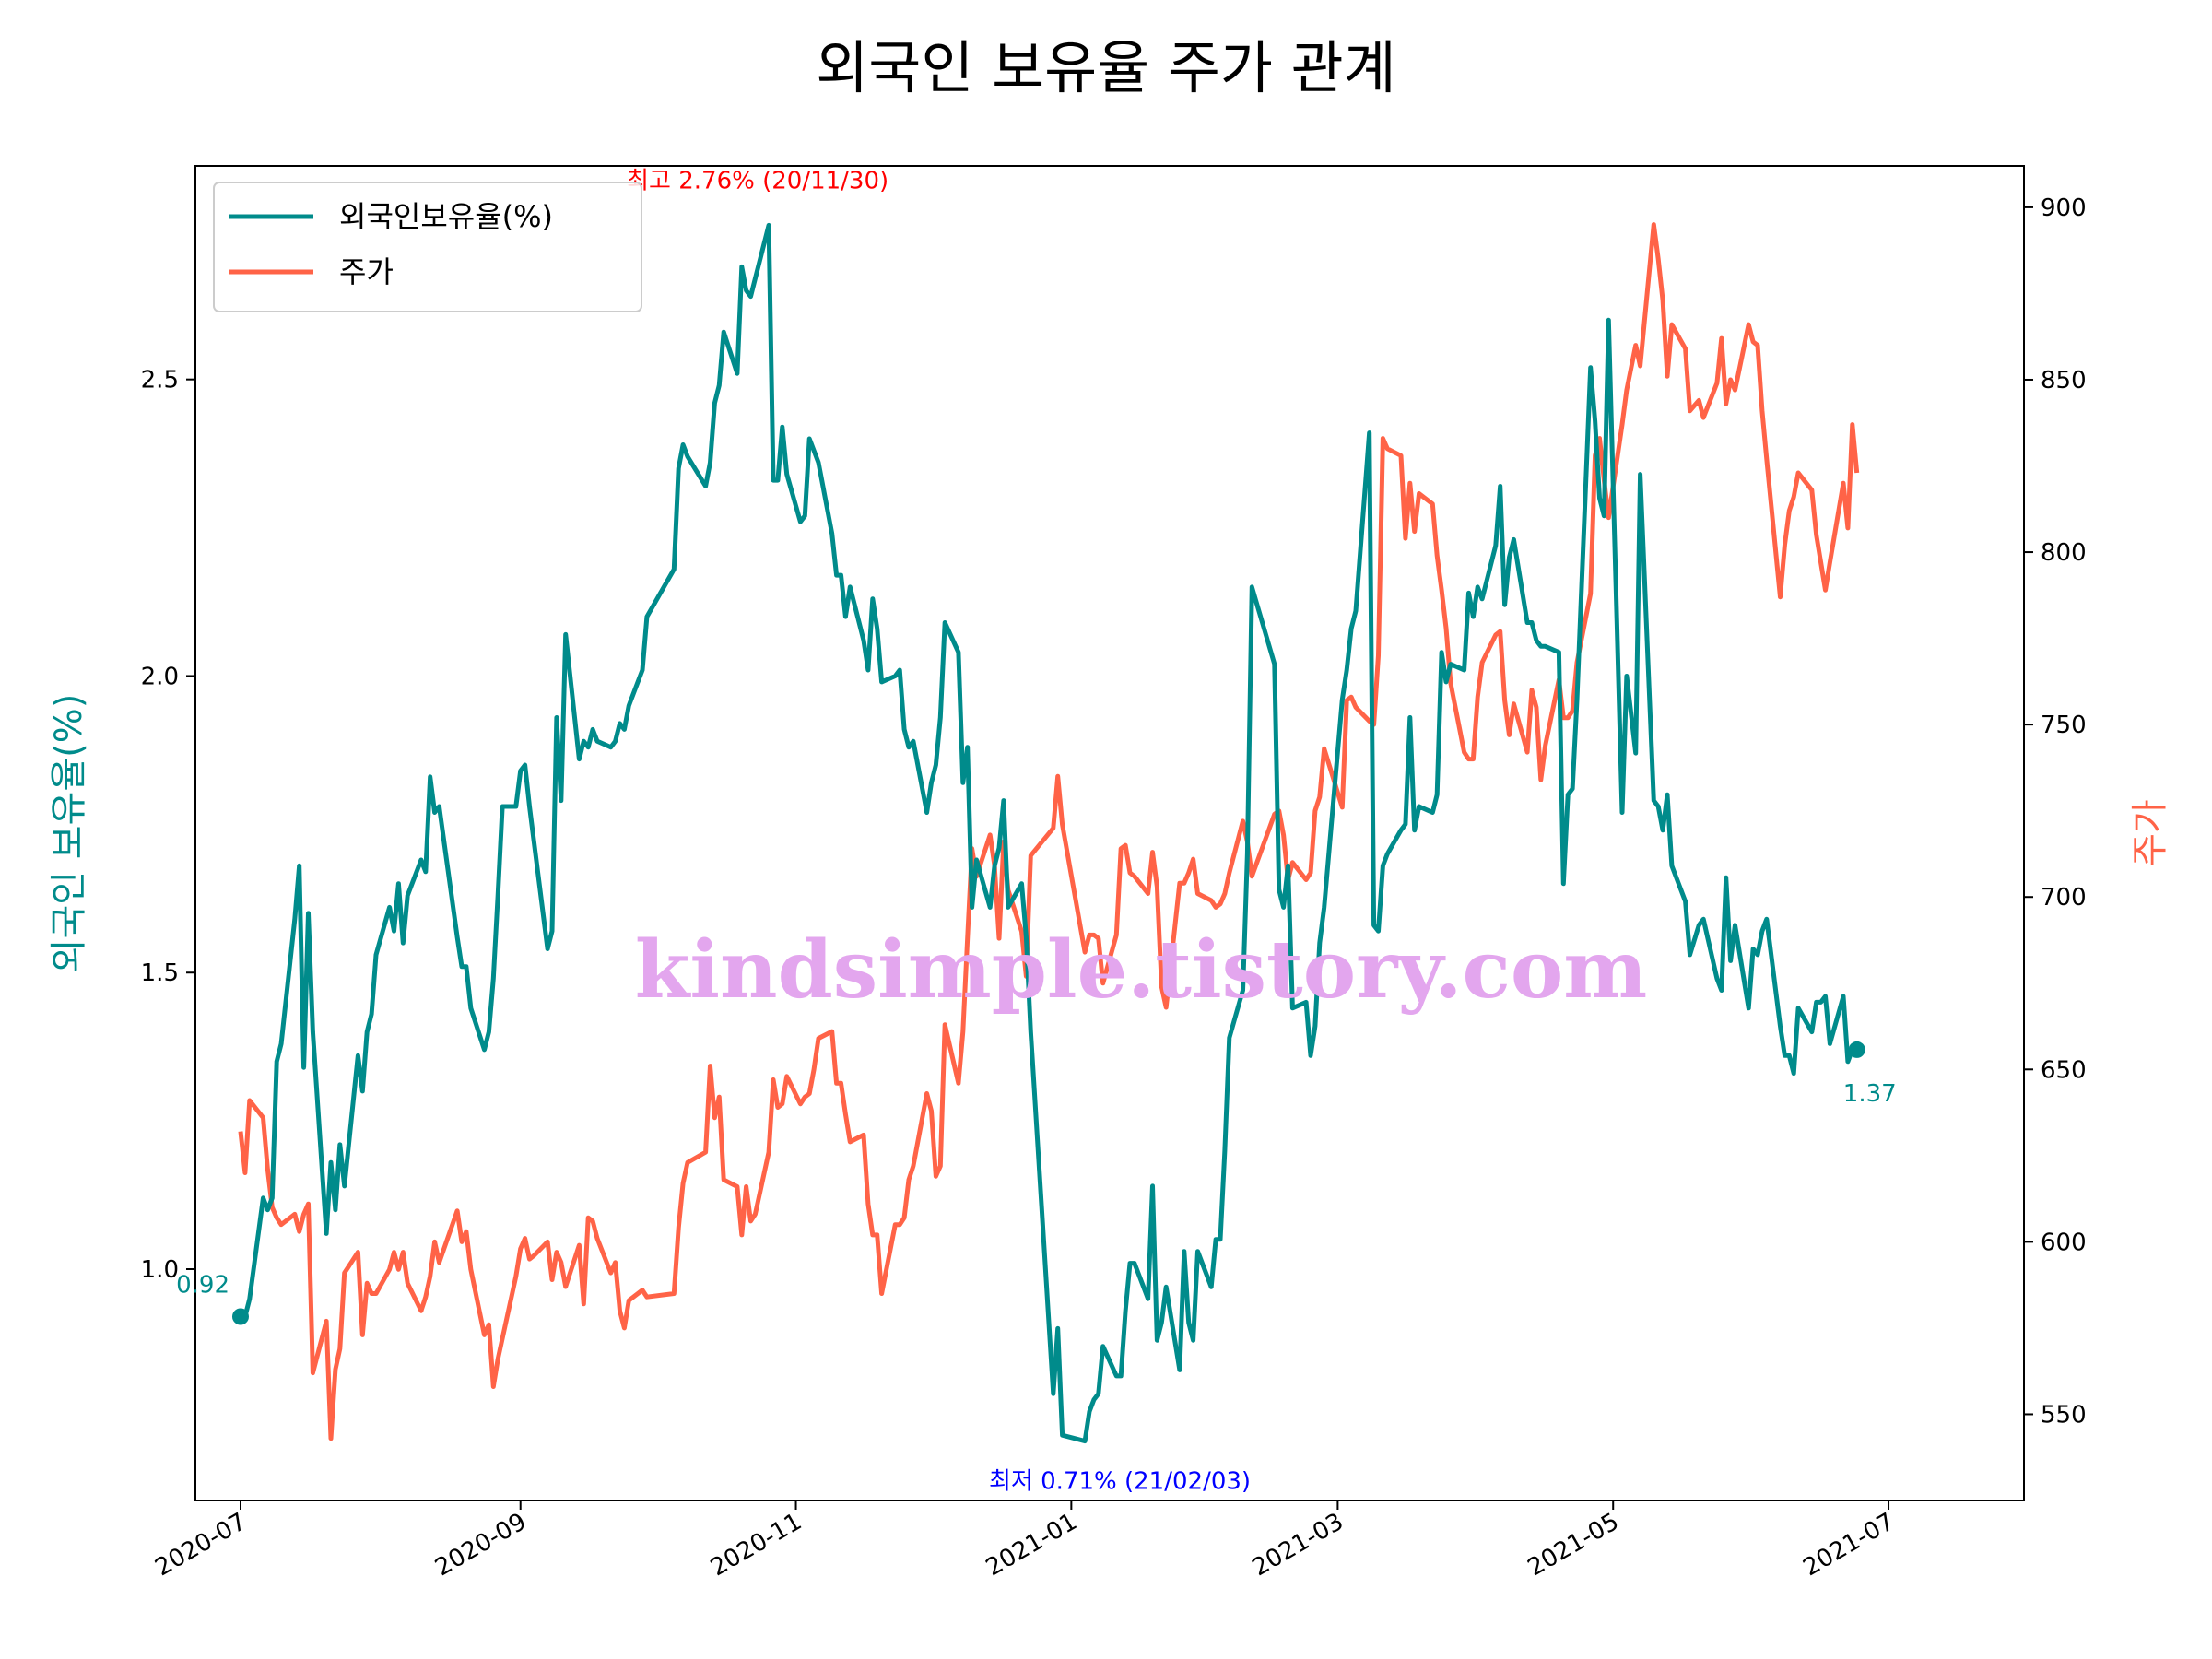 The height and width of the screenshot is (1659, 2212). What do you see at coordinates (1032, 1545) in the screenshot?
I see `x-tick-label: 2021-01` at bounding box center [1032, 1545].